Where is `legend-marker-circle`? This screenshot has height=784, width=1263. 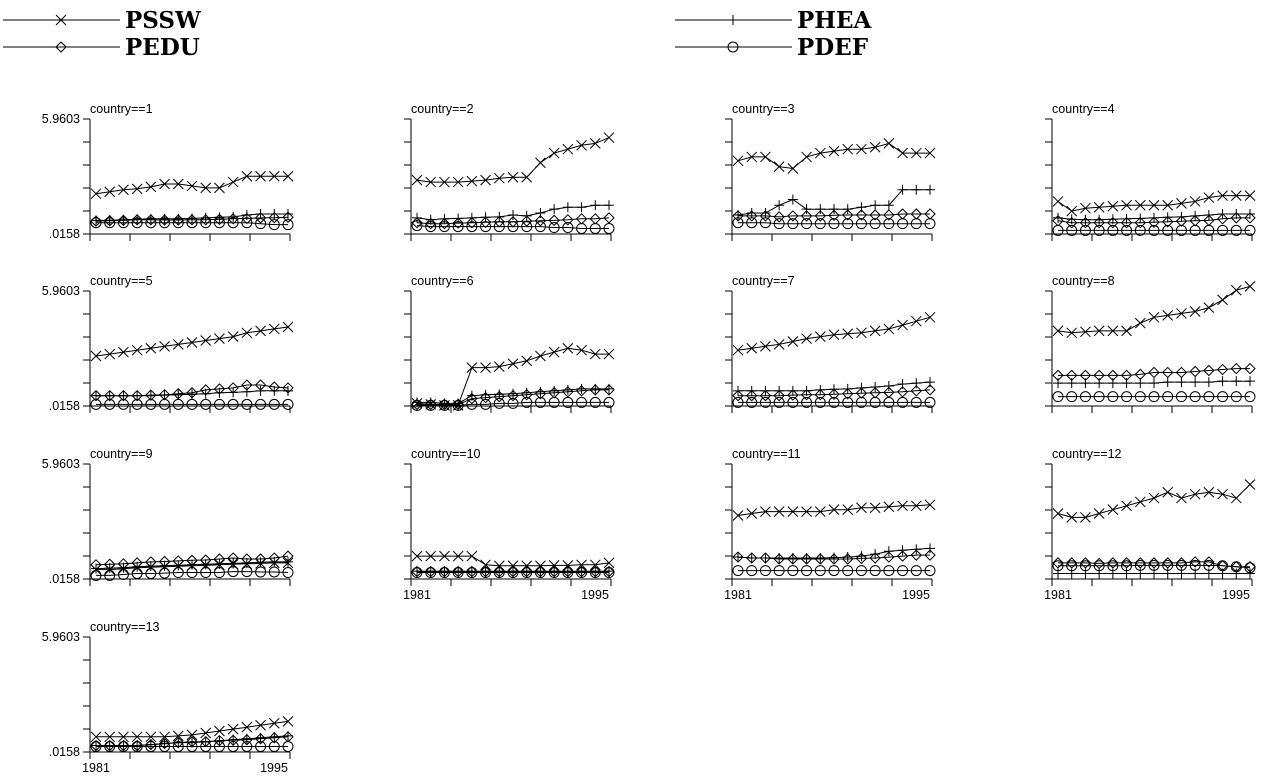 legend-marker-circle is located at coordinates (733, 47).